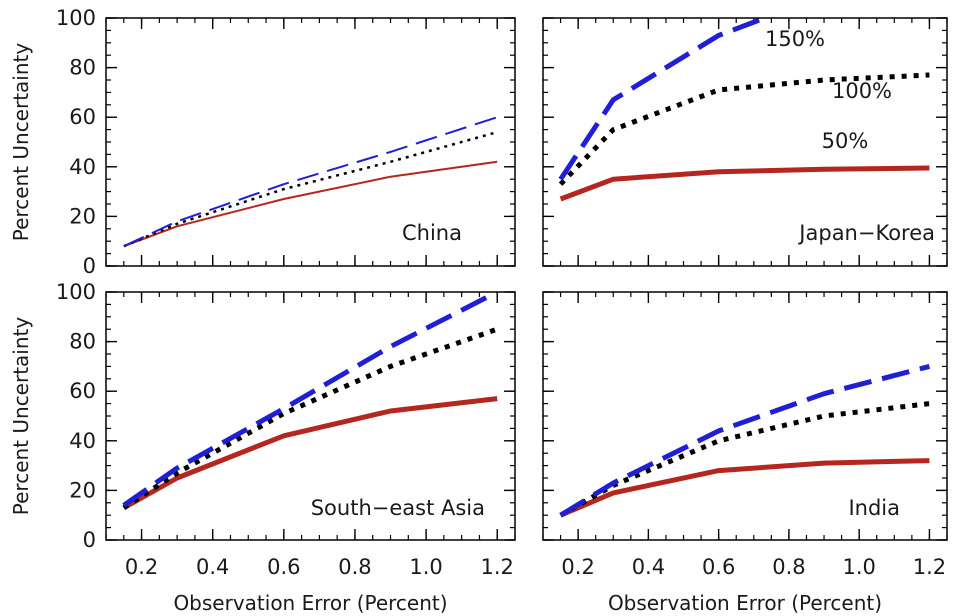 The width and height of the screenshot is (954, 616). I want to click on series-annotation: 150%, so click(795, 39).